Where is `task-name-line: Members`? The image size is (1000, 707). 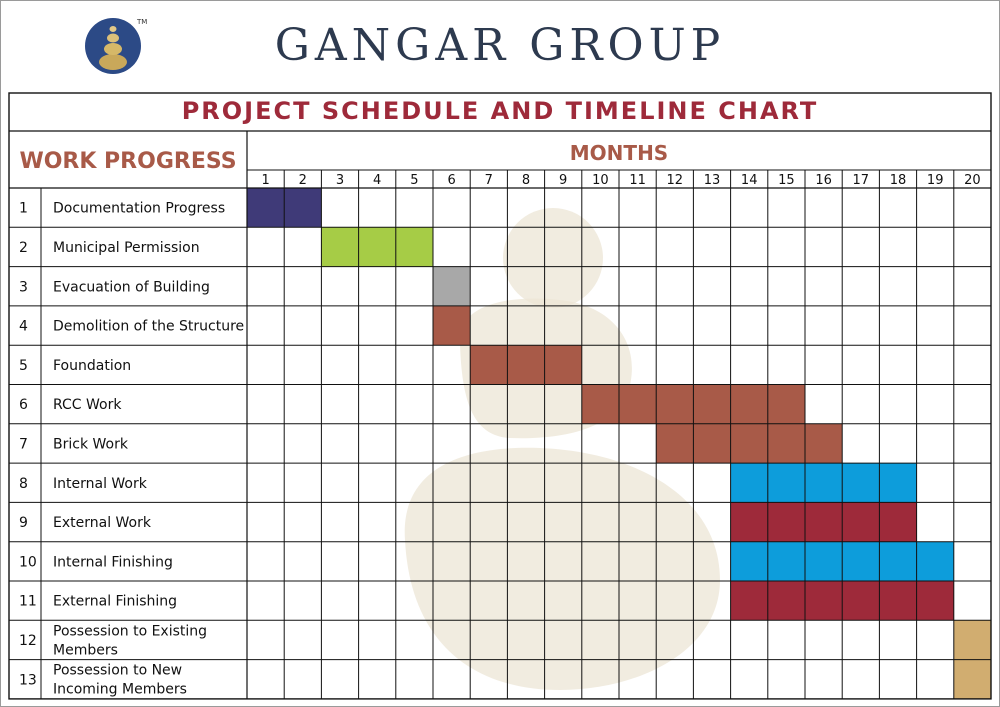
task-name-line: Members is located at coordinates (85, 650).